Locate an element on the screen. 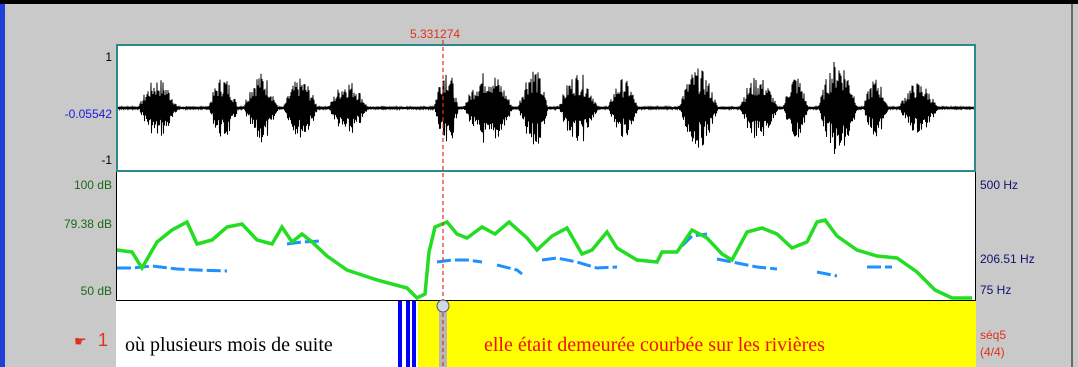 Image resolution: width=1078 pixels, height=367 pixels. sequence-count: (4/4) is located at coordinates (992, 352).